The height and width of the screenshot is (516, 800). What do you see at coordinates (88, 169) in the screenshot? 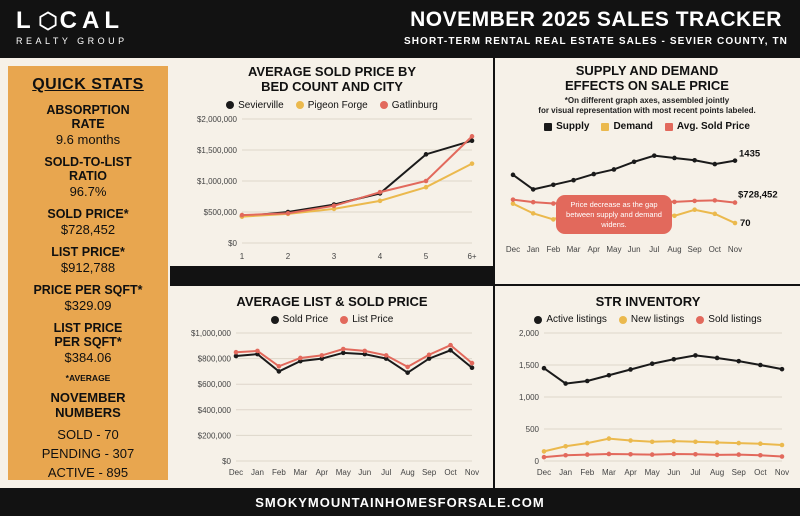
I see `stat-label: SOLD-TO-LIST RATIO` at bounding box center [88, 169].